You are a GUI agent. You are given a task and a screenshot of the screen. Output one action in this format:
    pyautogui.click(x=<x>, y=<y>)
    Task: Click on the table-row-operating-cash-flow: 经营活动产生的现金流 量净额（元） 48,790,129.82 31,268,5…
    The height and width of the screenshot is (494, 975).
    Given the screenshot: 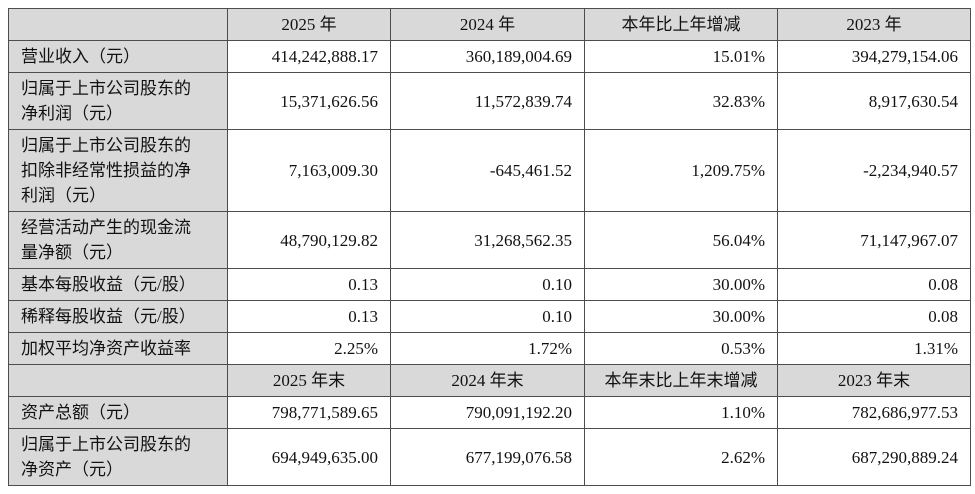 What is the action you would take?
    pyautogui.click(x=489, y=240)
    